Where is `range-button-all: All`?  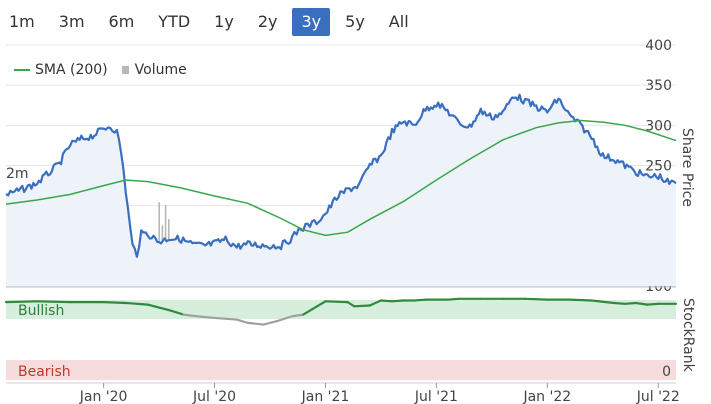 range-button-all: All is located at coordinates (398, 21).